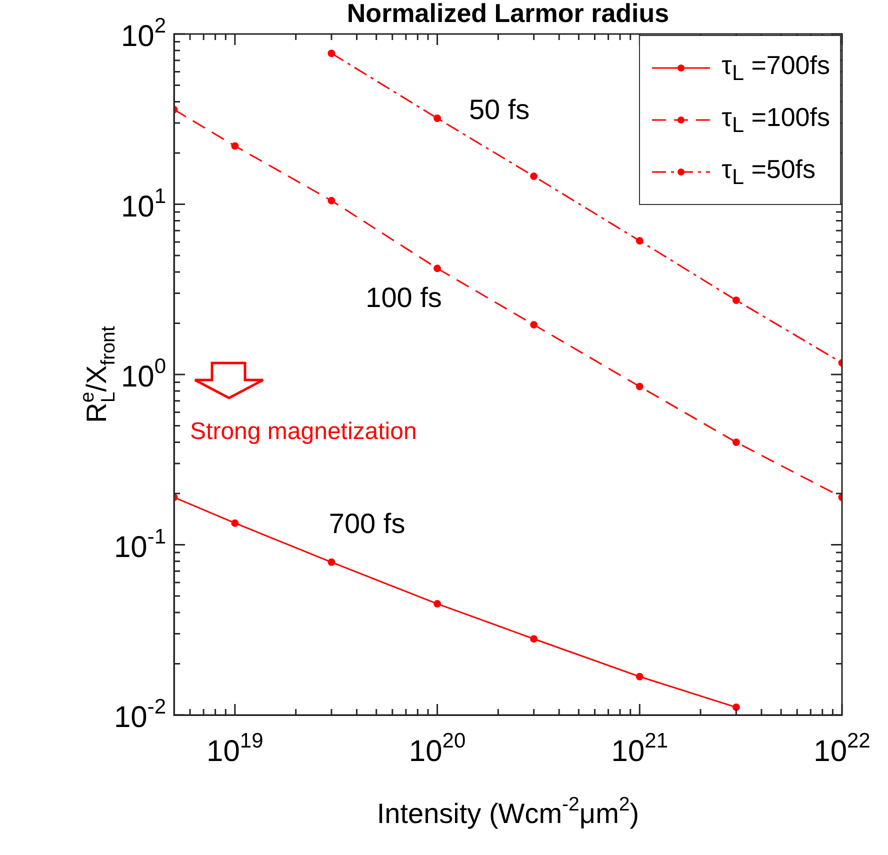  Describe the element at coordinates (776, 68) in the screenshot. I see `legend-label: τ$_{L}$ =700fs` at that location.